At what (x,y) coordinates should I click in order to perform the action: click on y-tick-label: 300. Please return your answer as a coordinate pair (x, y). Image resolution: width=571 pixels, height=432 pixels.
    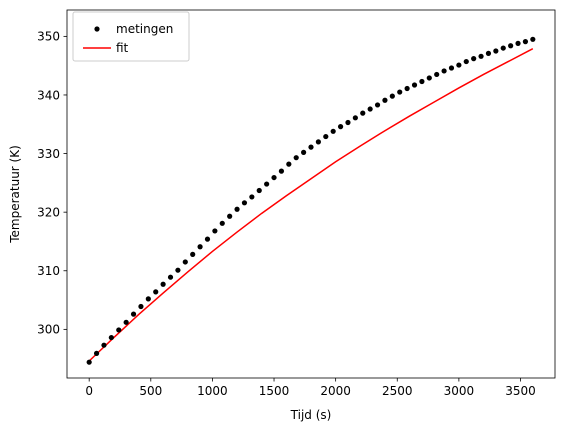
    Looking at the image, I should click on (48, 330).